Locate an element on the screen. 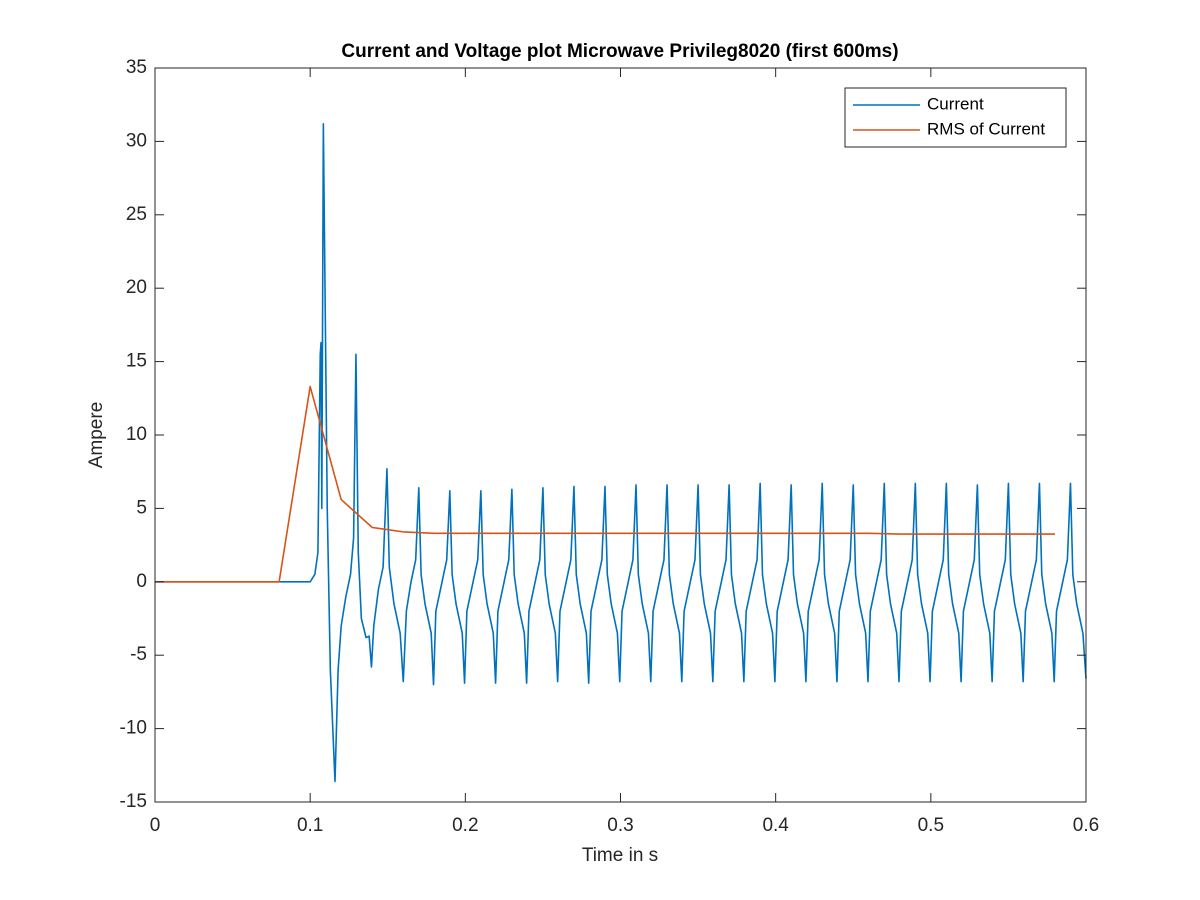 Image resolution: width=1200 pixels, height=900 pixels. legend-label: Current is located at coordinates (955, 103).